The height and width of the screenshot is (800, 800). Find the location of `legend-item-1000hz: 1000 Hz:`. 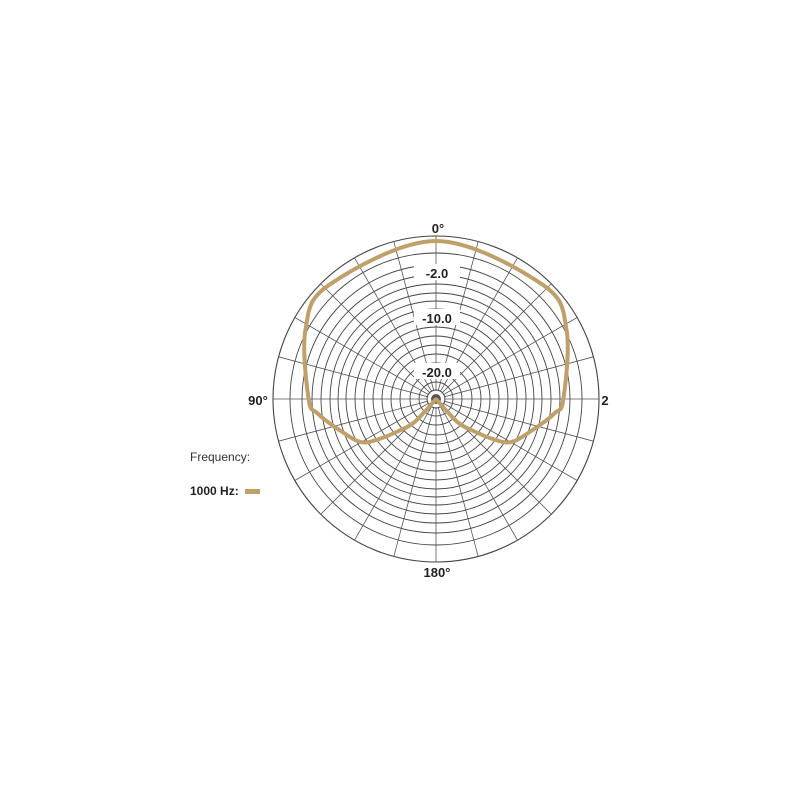

legend-item-1000hz: 1000 Hz: is located at coordinates (225, 491).